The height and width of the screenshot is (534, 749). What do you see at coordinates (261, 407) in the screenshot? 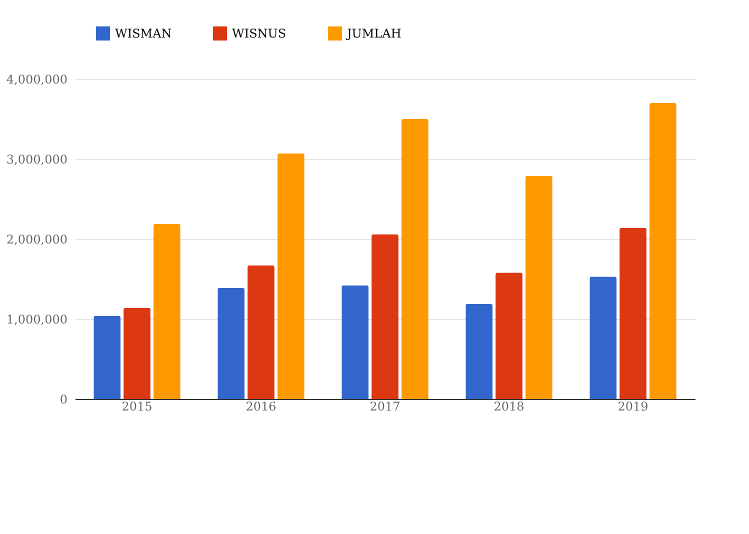
I see `x-tick-label: 2016` at bounding box center [261, 407].